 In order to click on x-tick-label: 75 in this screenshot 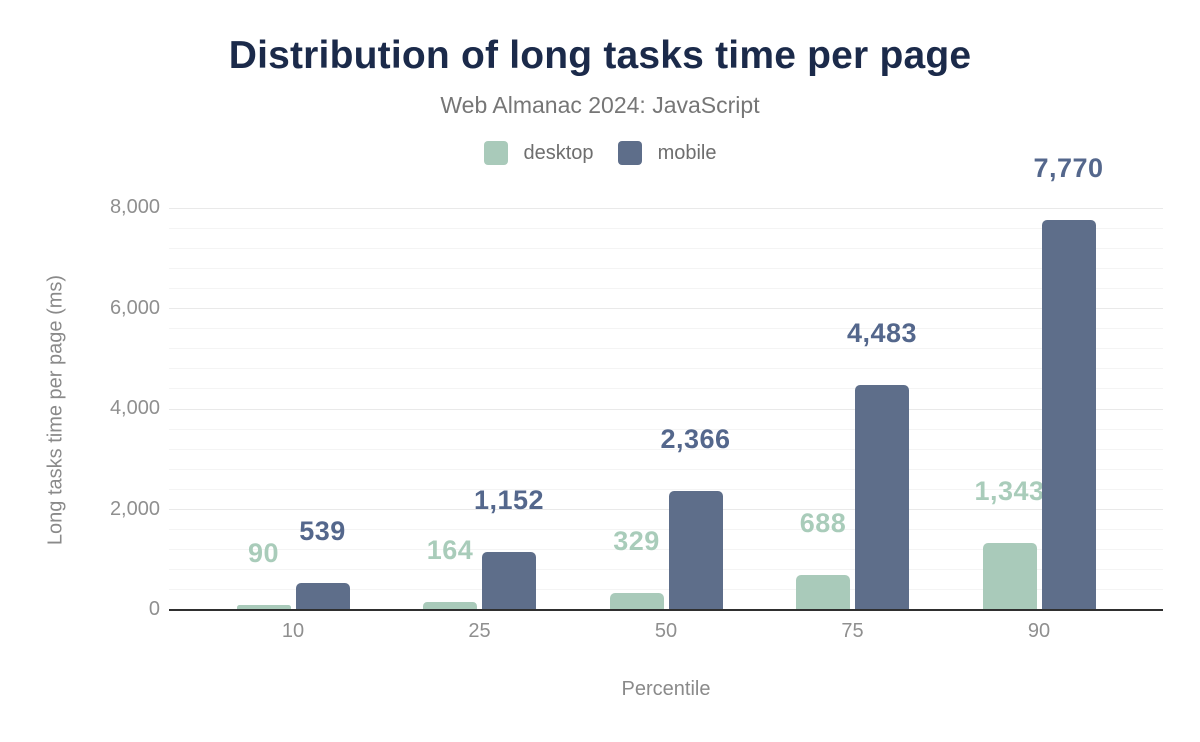, I will do `click(852, 631)`.